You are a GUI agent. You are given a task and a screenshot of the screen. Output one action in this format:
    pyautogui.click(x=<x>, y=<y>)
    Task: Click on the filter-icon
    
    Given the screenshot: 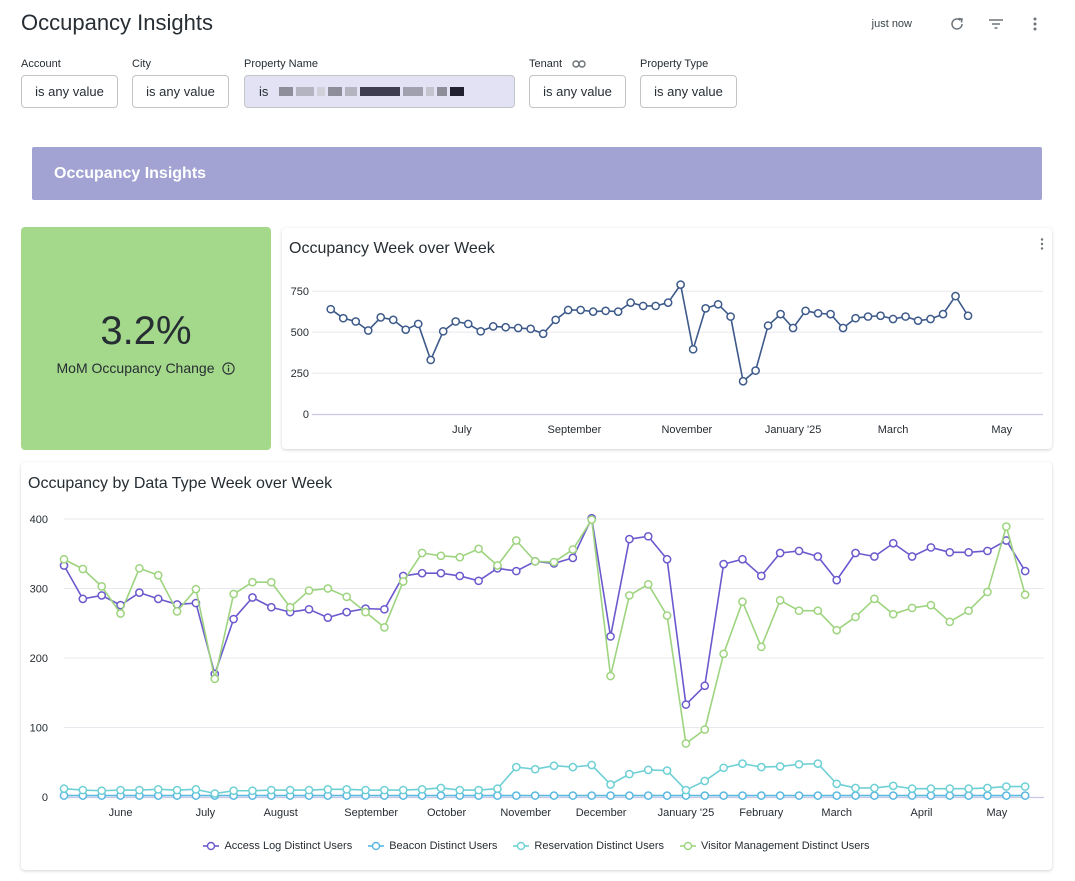 What is the action you would take?
    pyautogui.click(x=996, y=24)
    